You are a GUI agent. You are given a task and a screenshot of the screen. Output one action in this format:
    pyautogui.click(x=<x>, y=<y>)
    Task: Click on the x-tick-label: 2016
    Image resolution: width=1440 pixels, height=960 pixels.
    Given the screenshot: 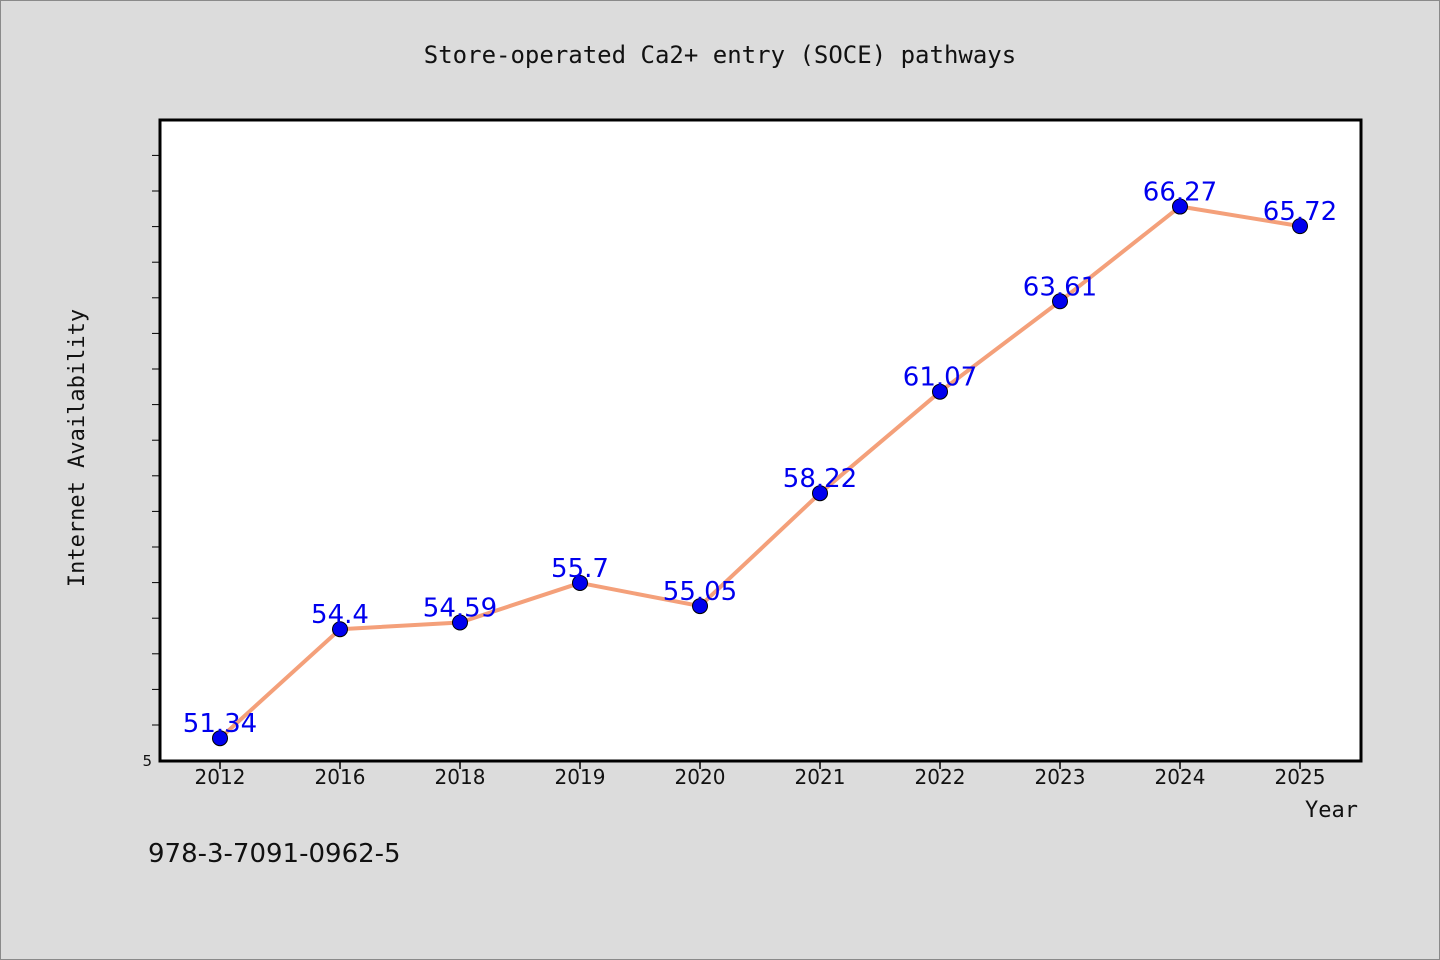 What is the action you would take?
    pyautogui.click(x=340, y=777)
    